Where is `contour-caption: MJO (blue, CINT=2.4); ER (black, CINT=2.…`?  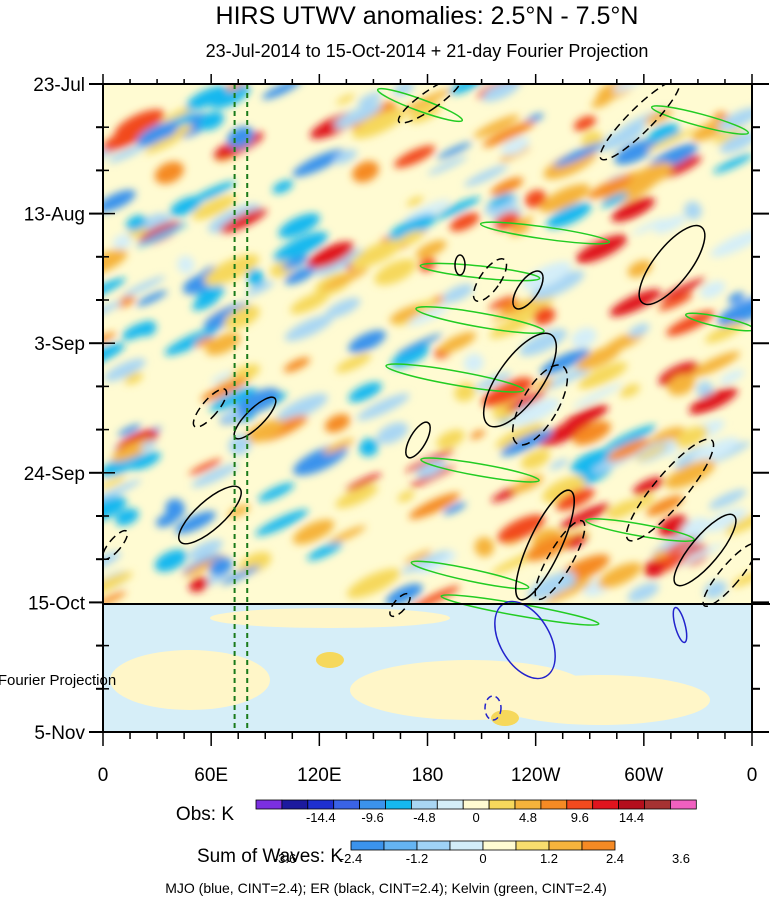 contour-caption: MJO (blue, CINT=2.4); ER (black, CINT=2.… is located at coordinates (386, 888).